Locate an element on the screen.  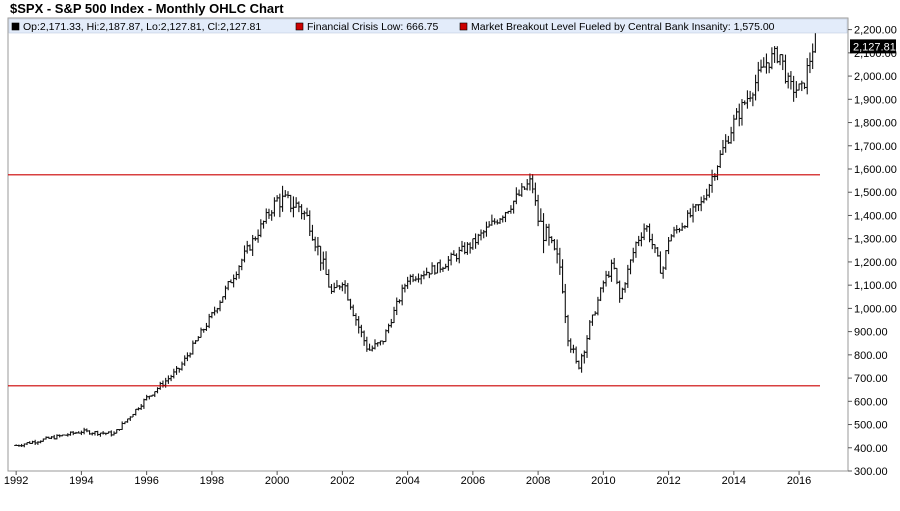
x-tick-label: 2010 is located at coordinates (603, 481).